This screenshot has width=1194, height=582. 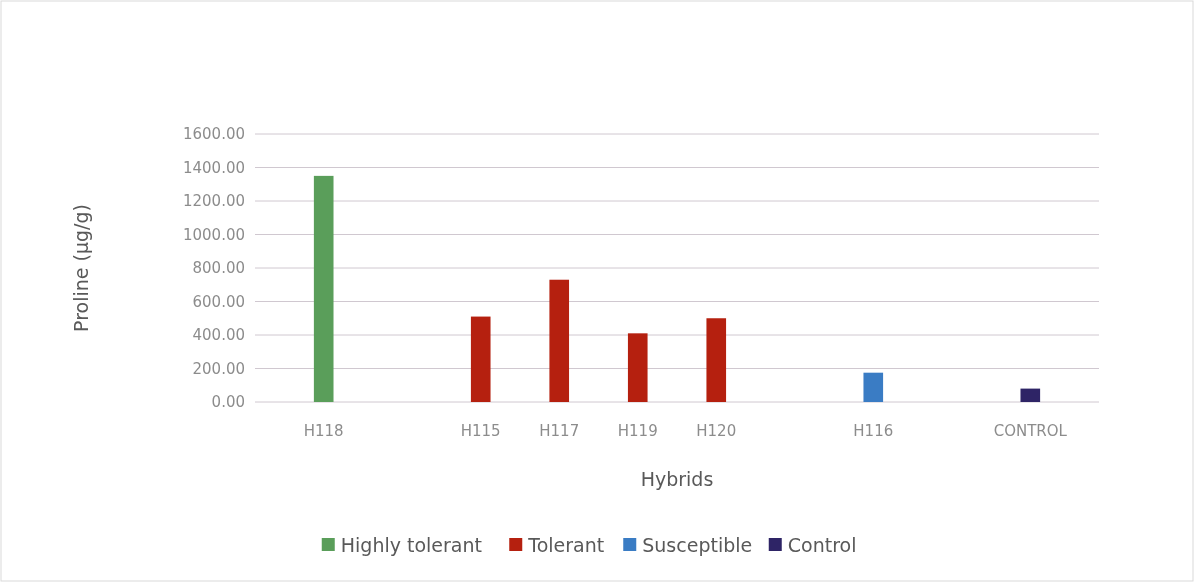 What do you see at coordinates (213, 134) in the screenshot?
I see `y-tick-label: 1600.00` at bounding box center [213, 134].